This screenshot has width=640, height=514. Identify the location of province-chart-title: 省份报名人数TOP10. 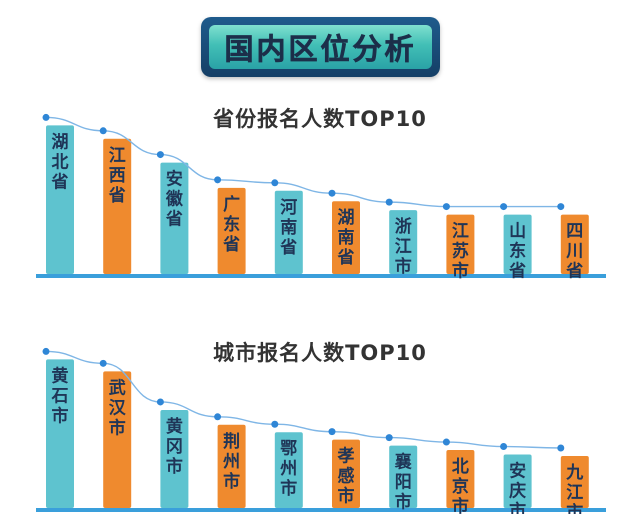
(320, 119).